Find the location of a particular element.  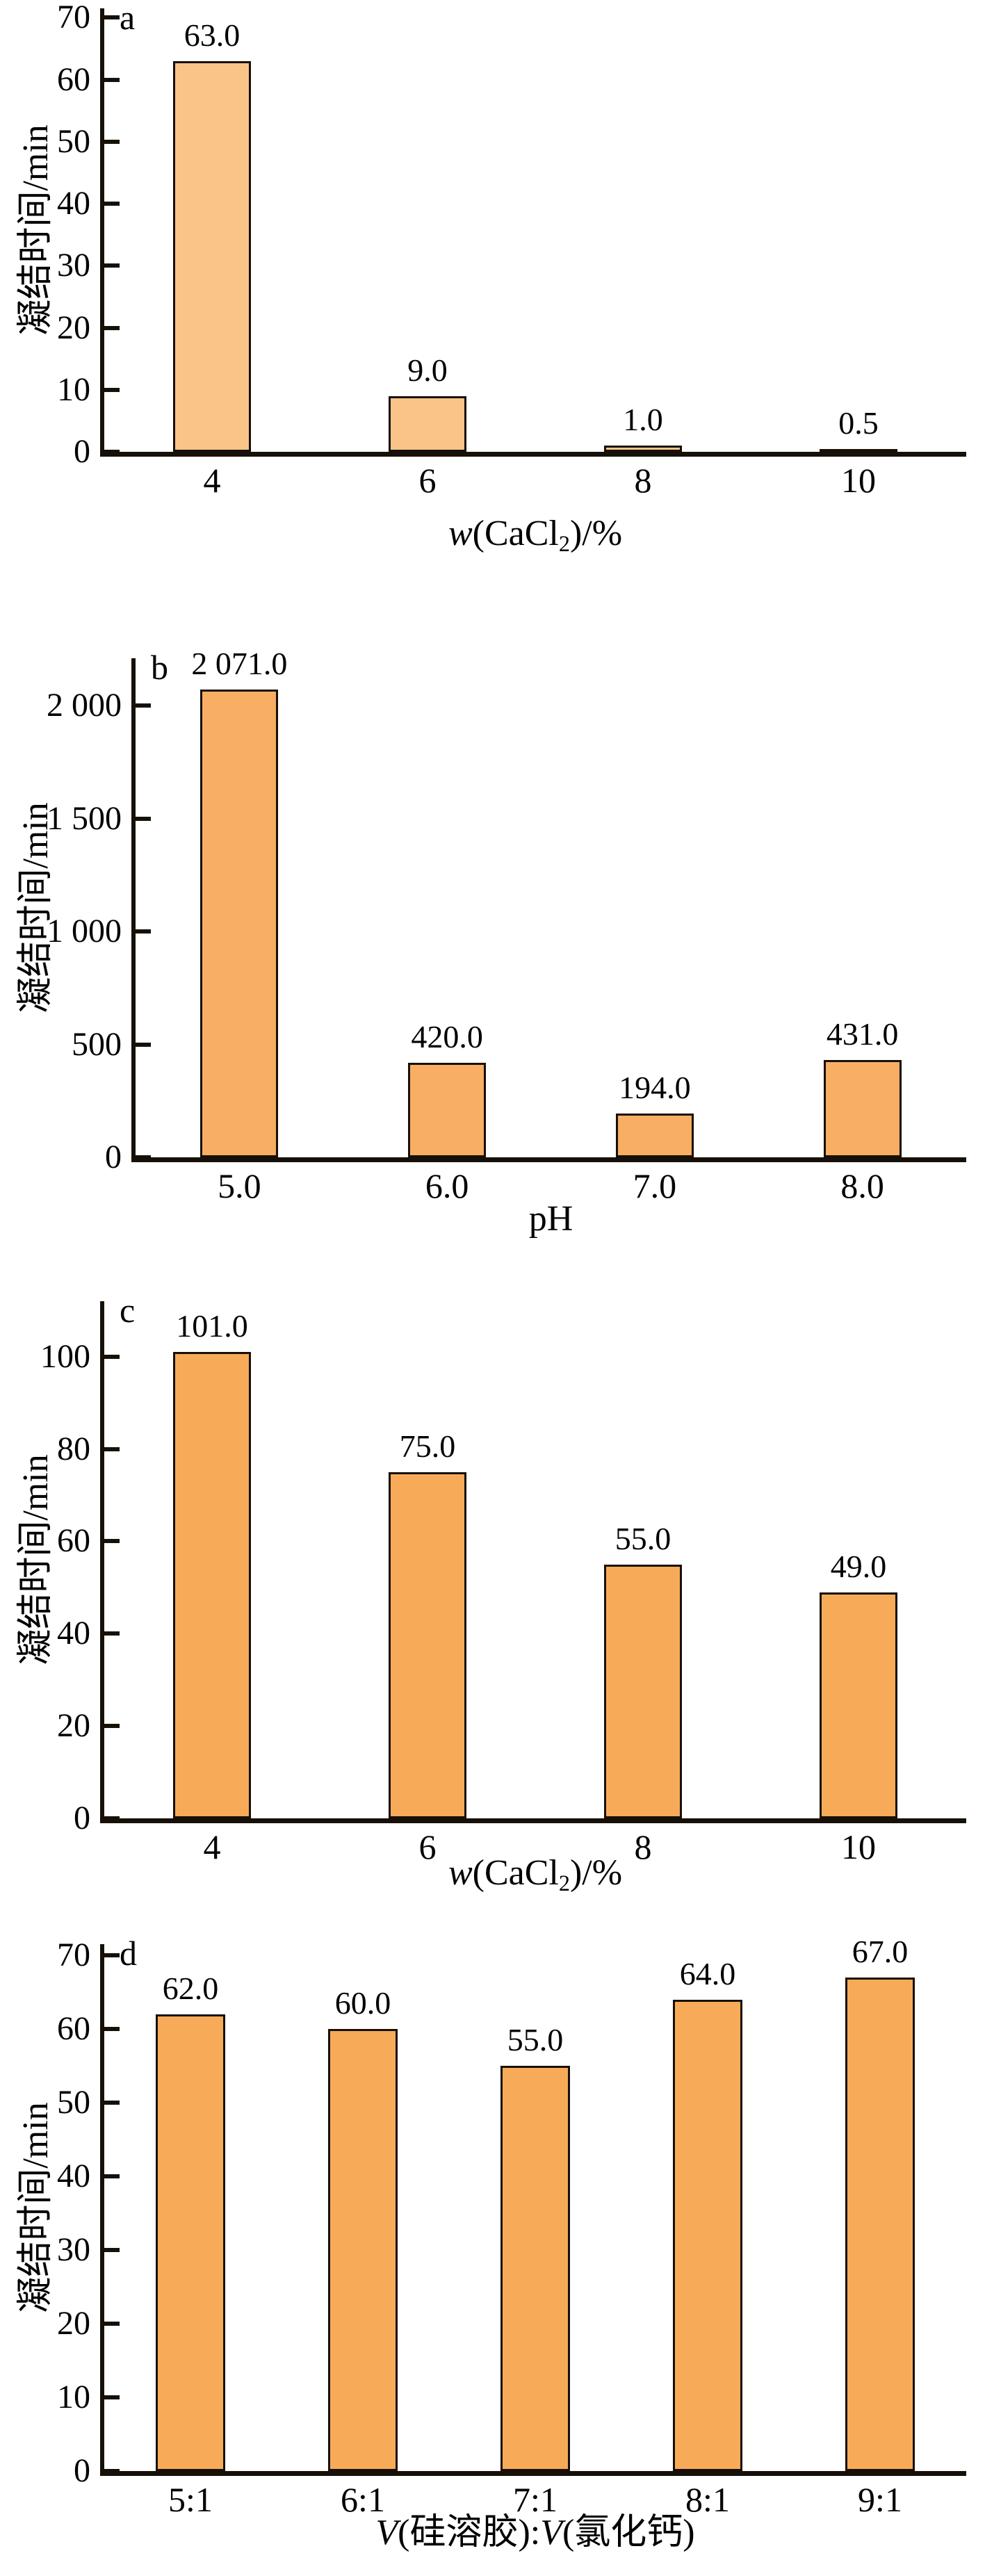

bar-value-label: 1.0 is located at coordinates (643, 420).